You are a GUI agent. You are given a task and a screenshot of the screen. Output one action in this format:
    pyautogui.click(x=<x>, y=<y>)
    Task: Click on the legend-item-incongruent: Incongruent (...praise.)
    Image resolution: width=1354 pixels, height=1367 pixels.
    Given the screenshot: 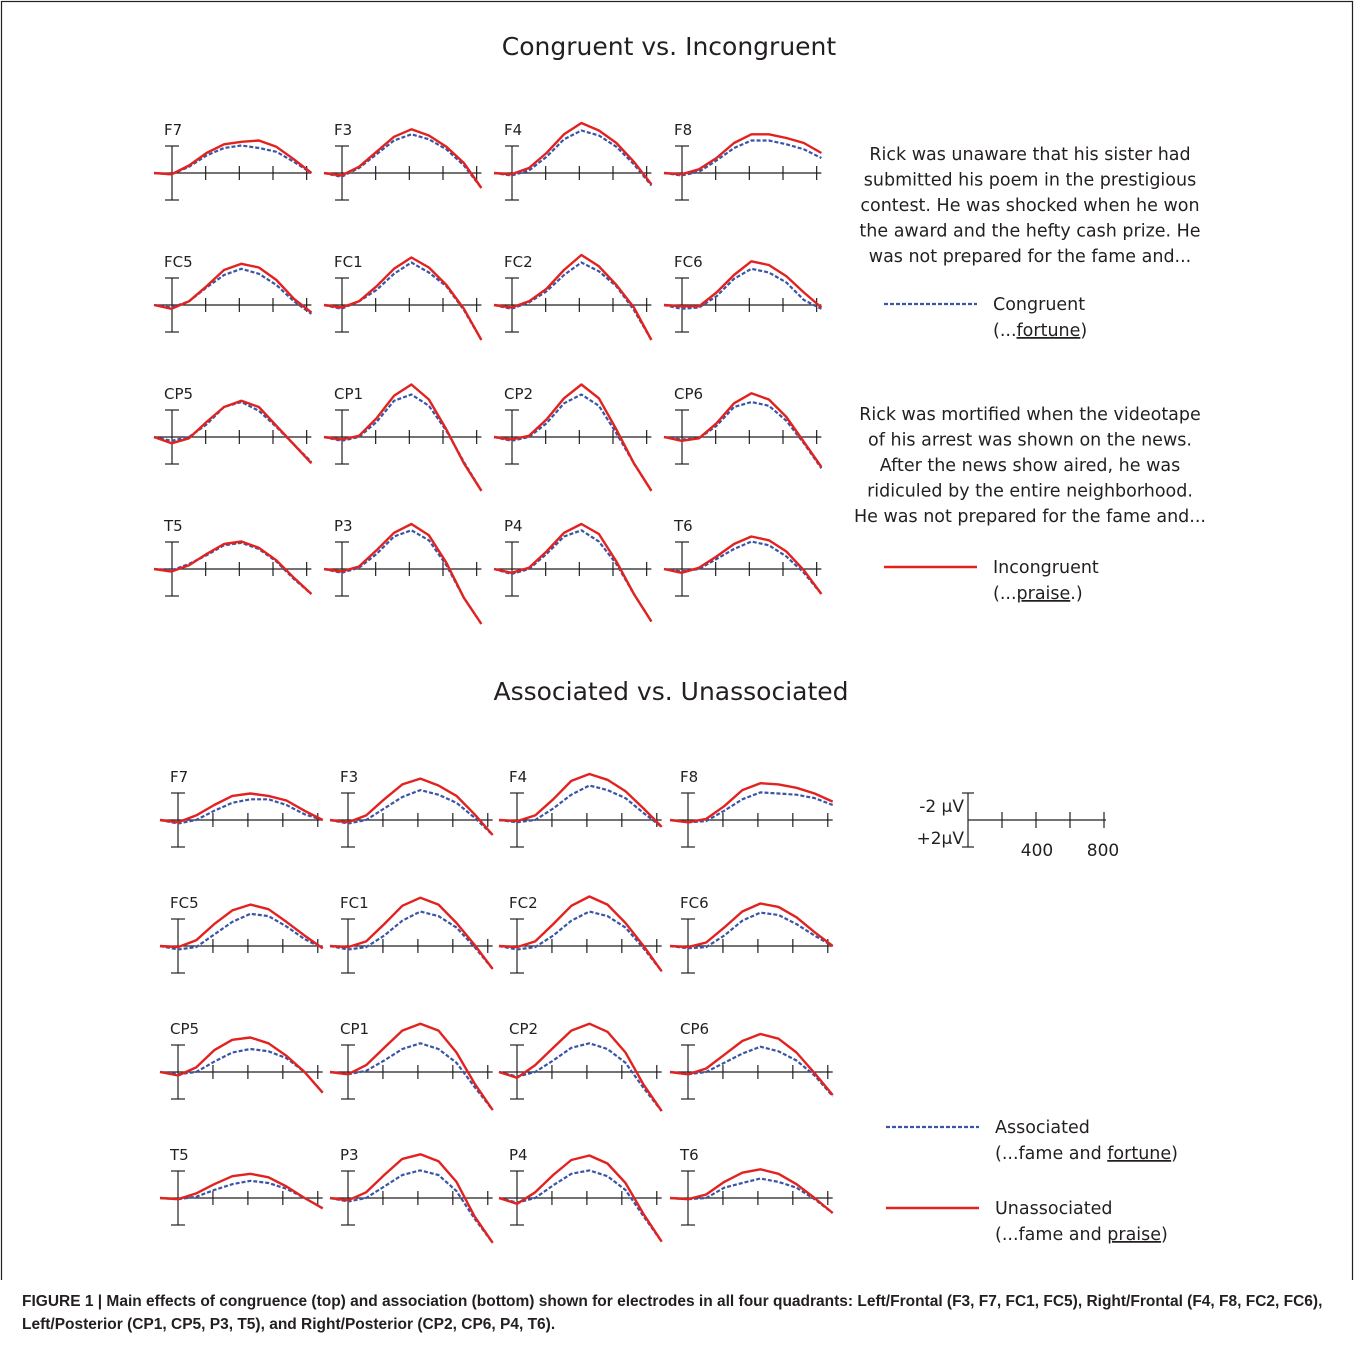 What is the action you would take?
    pyautogui.click(x=991, y=581)
    